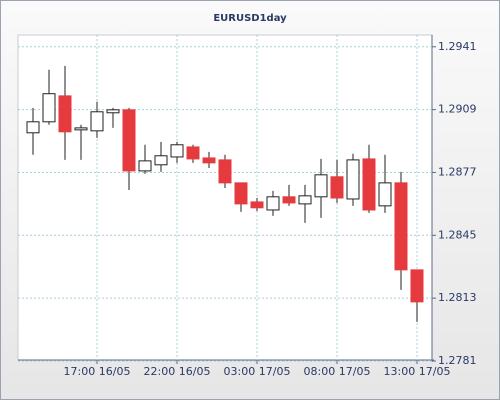 This screenshot has width=500, height=404. Describe the element at coordinates (457, 234) in the screenshot. I see `y-tick-label: 1.2845` at that location.